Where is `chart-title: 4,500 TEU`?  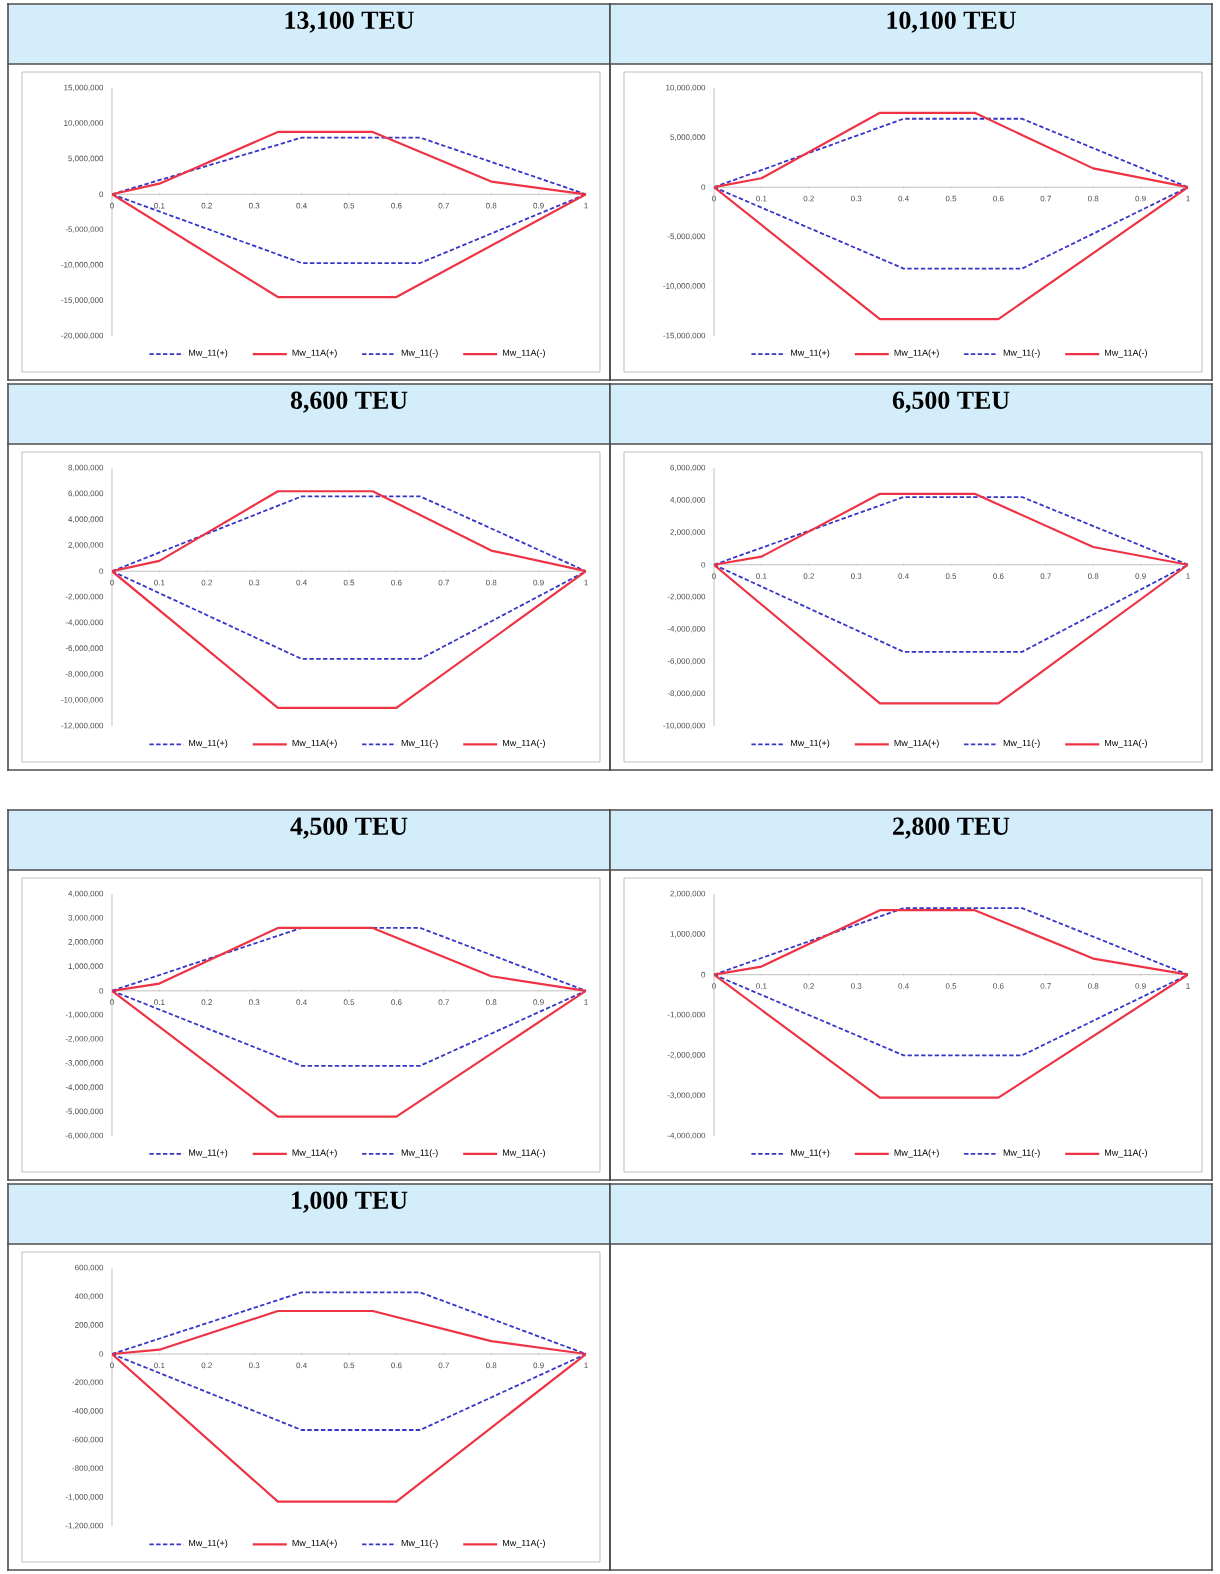
chart-title: 4,500 TEU is located at coordinates (349, 828).